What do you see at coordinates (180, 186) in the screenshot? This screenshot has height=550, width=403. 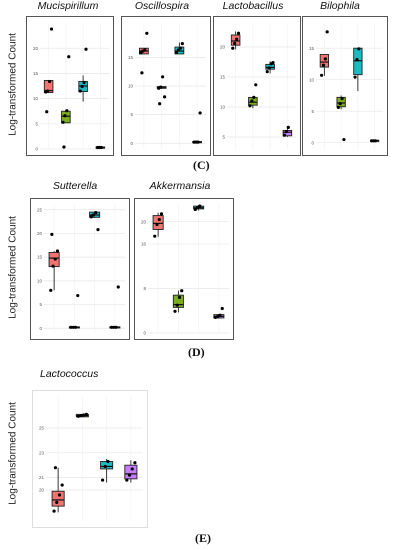 I see `chart-title: Akkermansia` at bounding box center [180, 186].